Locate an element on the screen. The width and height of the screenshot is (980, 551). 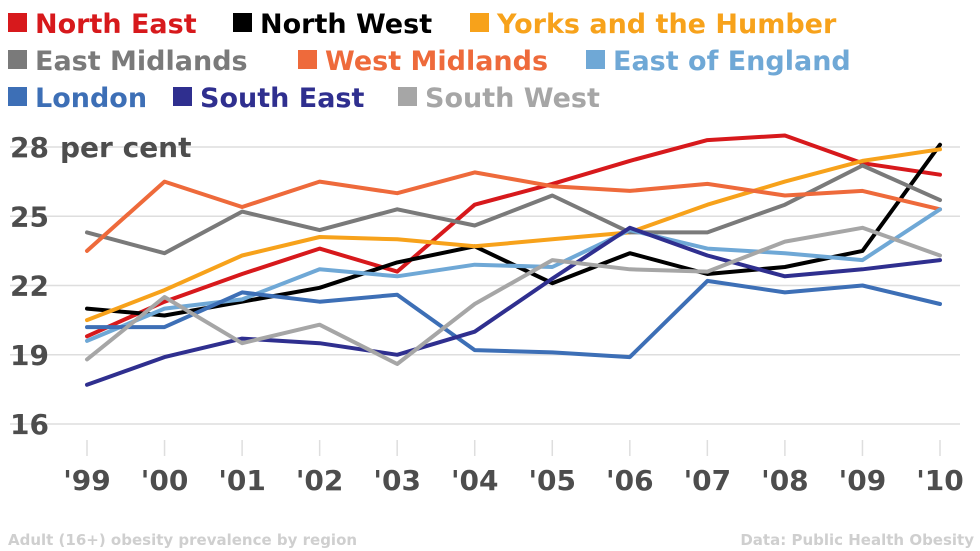
legend-label-east-of-england: East of England is located at coordinates (732, 61).